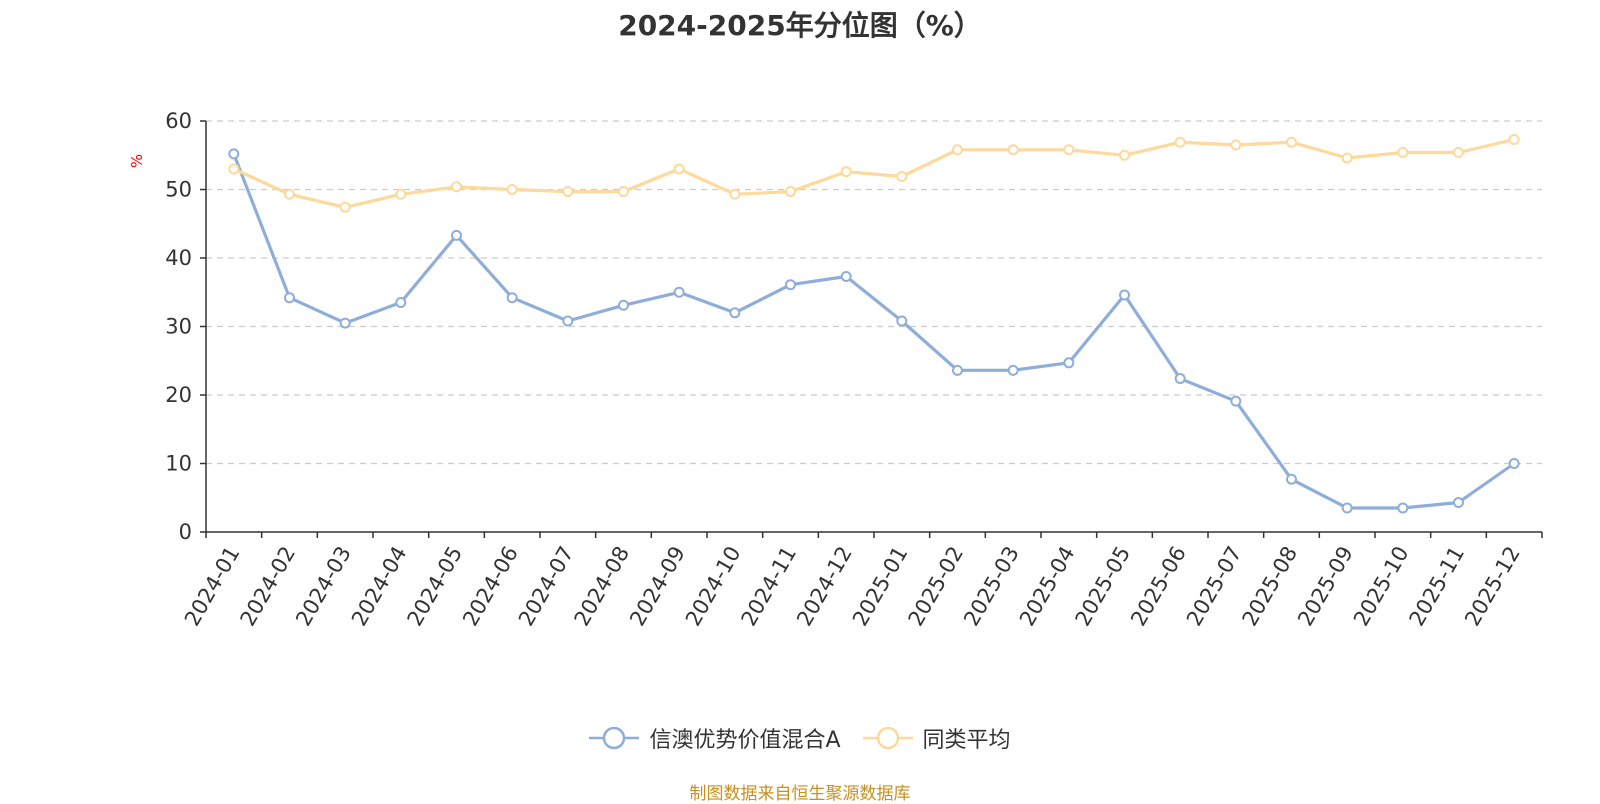 The image size is (1600, 804). What do you see at coordinates (966, 740) in the screenshot?
I see `legend-label-peer-average: 同类平均` at bounding box center [966, 740].